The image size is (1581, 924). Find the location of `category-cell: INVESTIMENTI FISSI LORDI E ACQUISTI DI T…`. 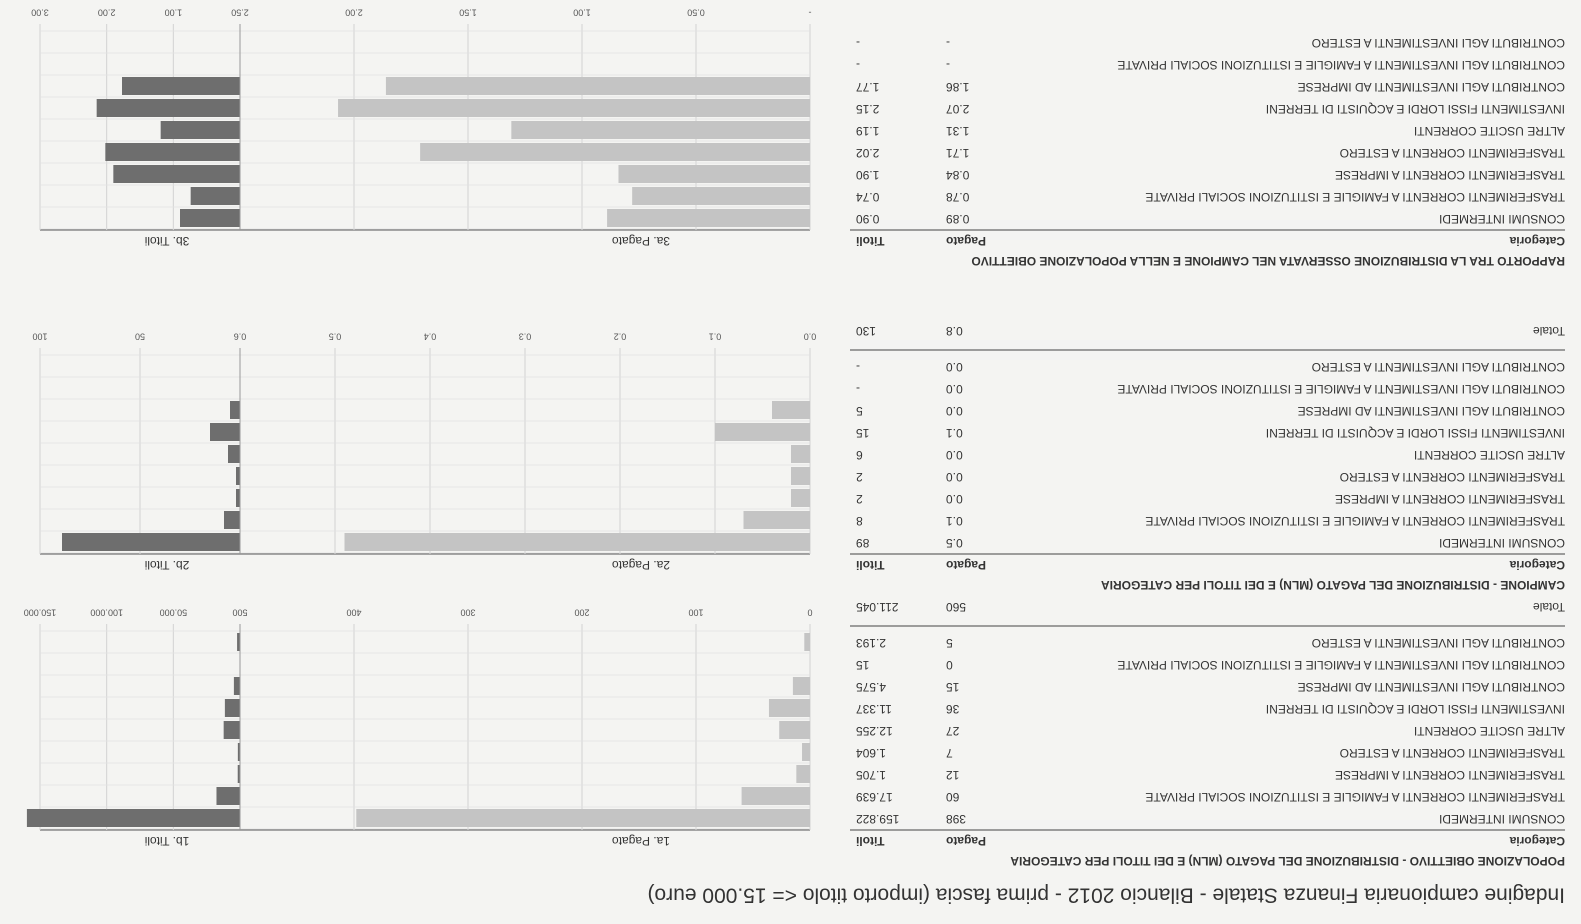

category-cell: INVESTIMENTI FISSI LORDI E ACQUISTI DI T… is located at coordinates (1415, 433).